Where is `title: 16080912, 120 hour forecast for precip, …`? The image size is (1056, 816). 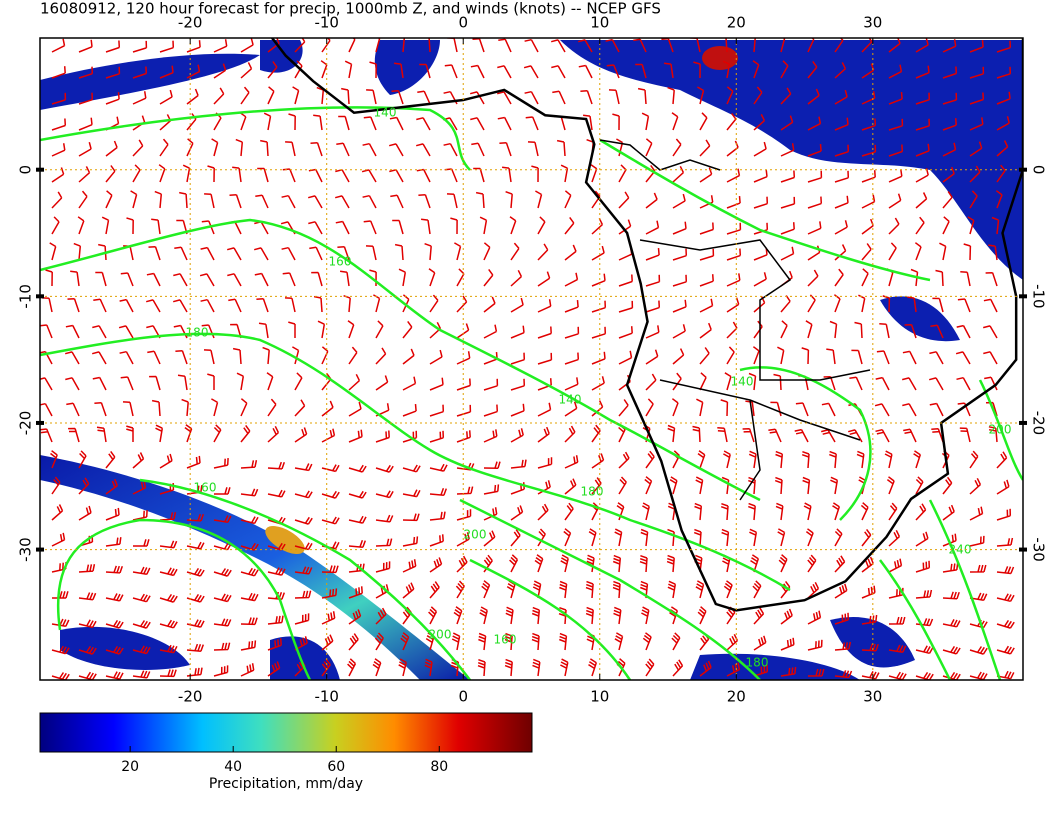 title: 16080912, 120 hour forecast for precip, … is located at coordinates (350, 9).